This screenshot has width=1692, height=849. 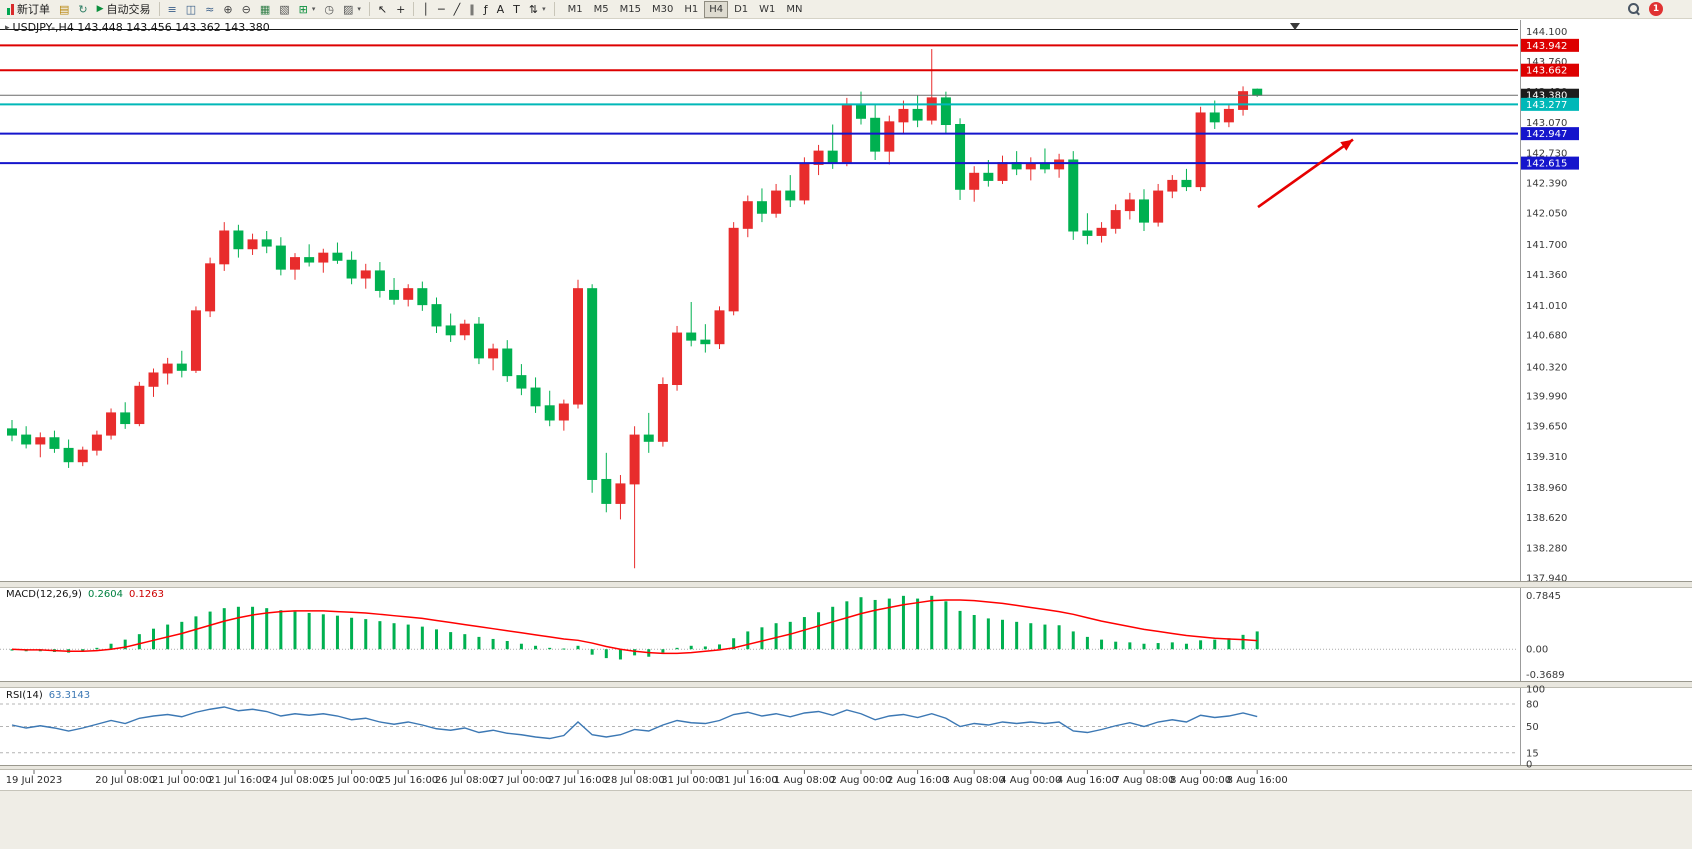 I want to click on timeframe-button-D1: D1, so click(x=741, y=9).